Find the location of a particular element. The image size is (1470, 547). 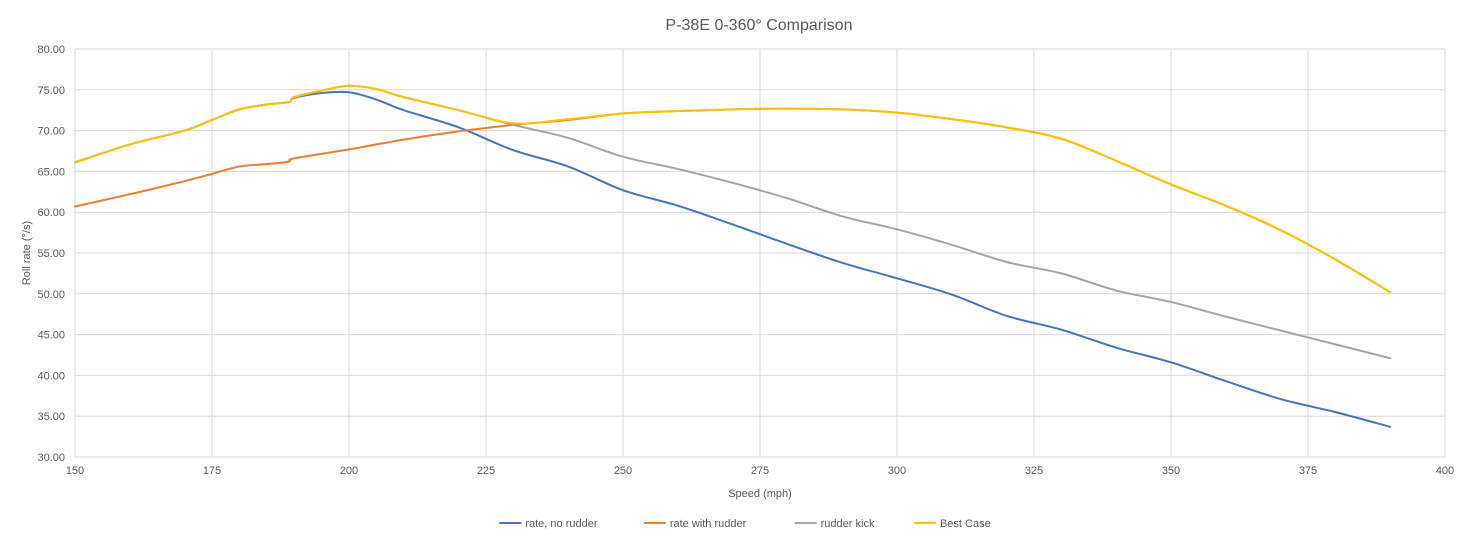

y-tick-label: 80.00 is located at coordinates (51, 50).